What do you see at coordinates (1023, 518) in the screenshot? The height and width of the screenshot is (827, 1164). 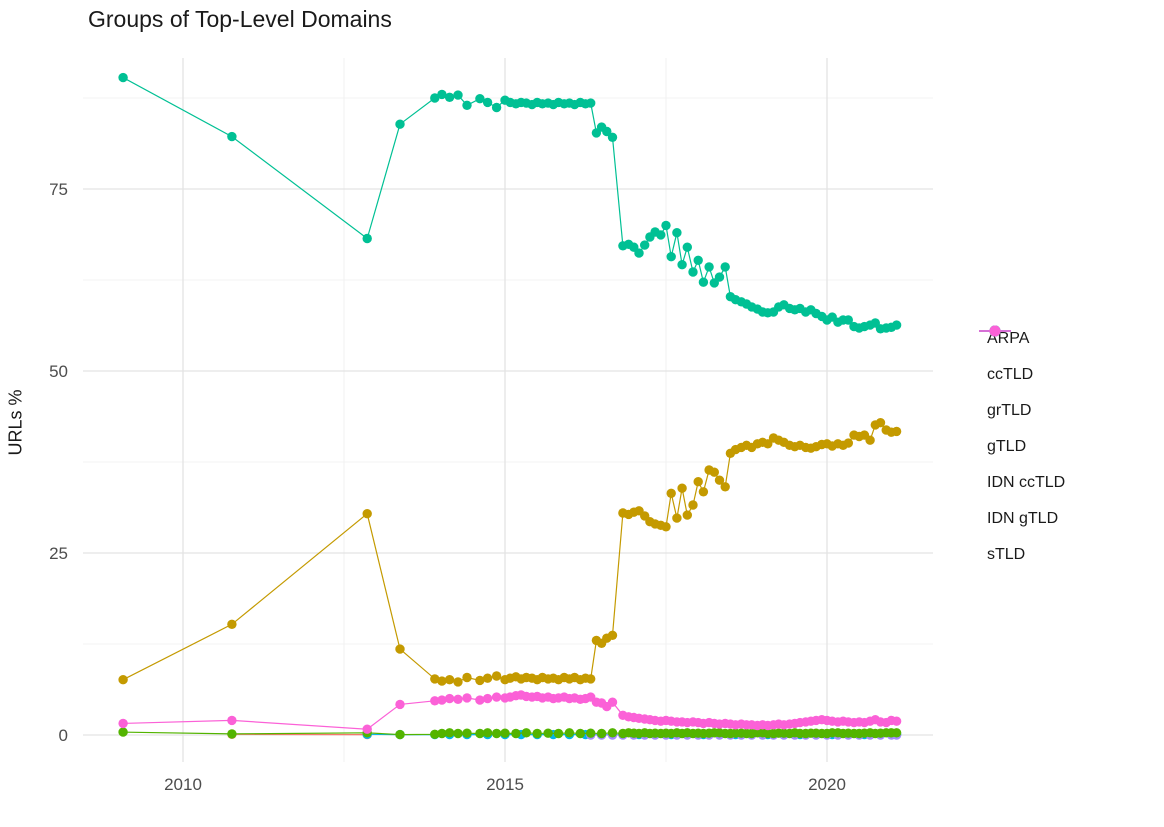 I see `legend-label-idn-gtld: IDN gTLD` at bounding box center [1023, 518].